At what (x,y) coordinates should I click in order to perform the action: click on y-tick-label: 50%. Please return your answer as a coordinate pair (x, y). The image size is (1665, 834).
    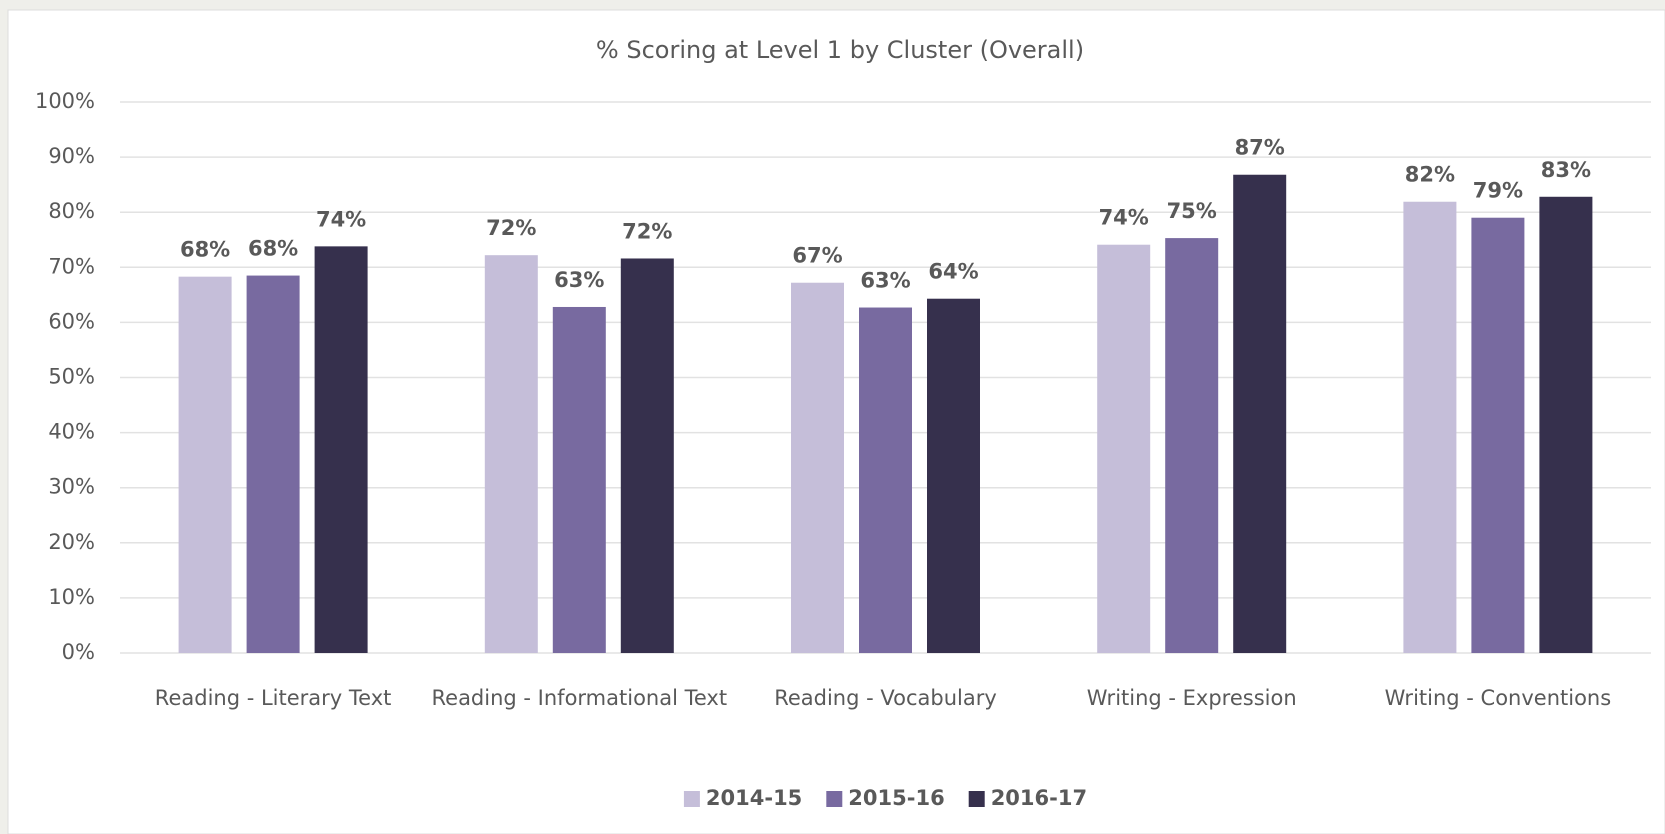
    Looking at the image, I should click on (71, 377).